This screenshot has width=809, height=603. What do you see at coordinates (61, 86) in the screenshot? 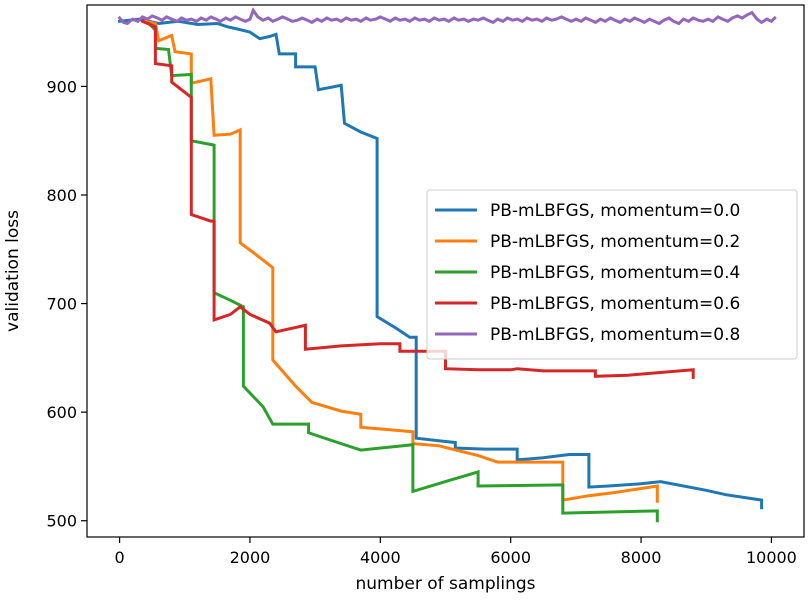
I see `y-tick-label-4: 900` at bounding box center [61, 86].